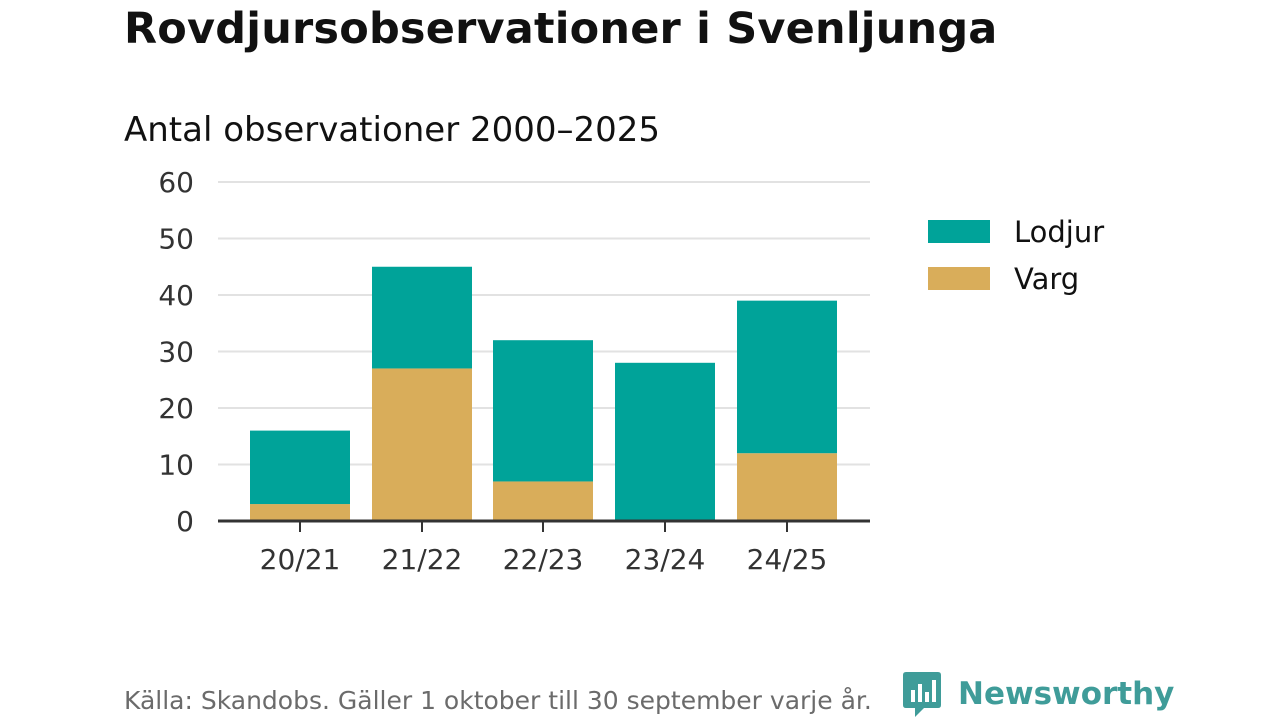 Image resolution: width=1280 pixels, height=720 pixels. Describe the element at coordinates (665, 559) in the screenshot. I see `x-tick-label-23-24: 23/24` at that location.